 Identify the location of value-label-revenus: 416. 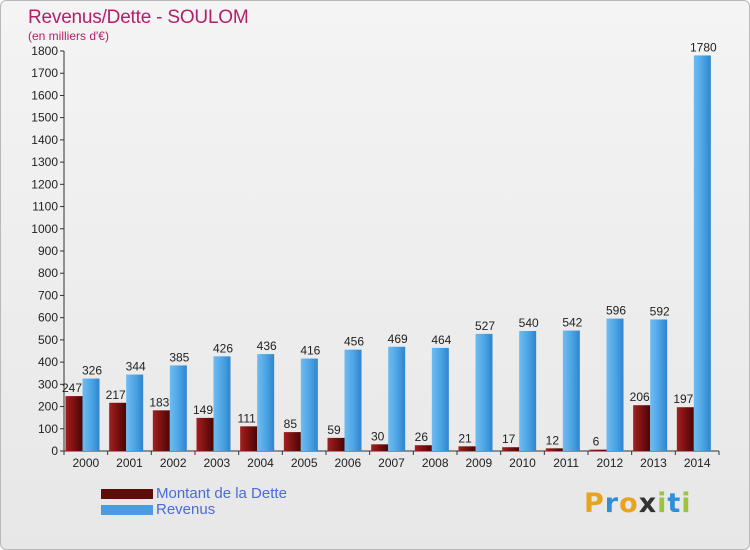
(310, 351).